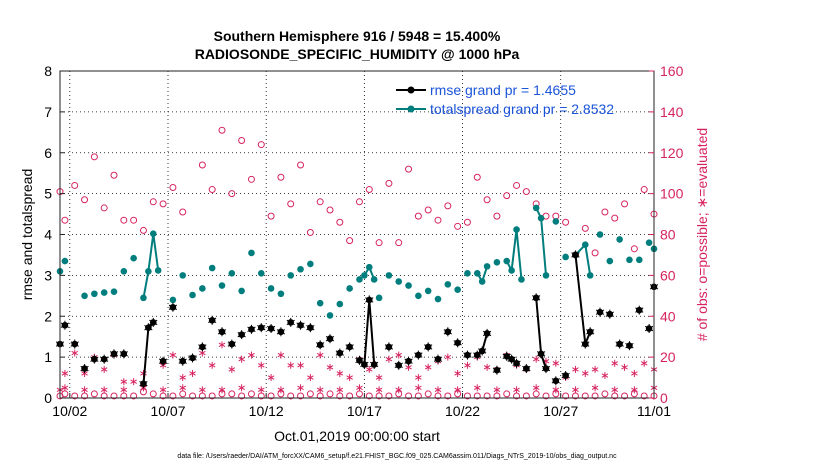  What do you see at coordinates (357, 36) in the screenshot?
I see `chart-title-line1: Southern Hemisphere 916 / 5948 = 15.400%` at bounding box center [357, 36].